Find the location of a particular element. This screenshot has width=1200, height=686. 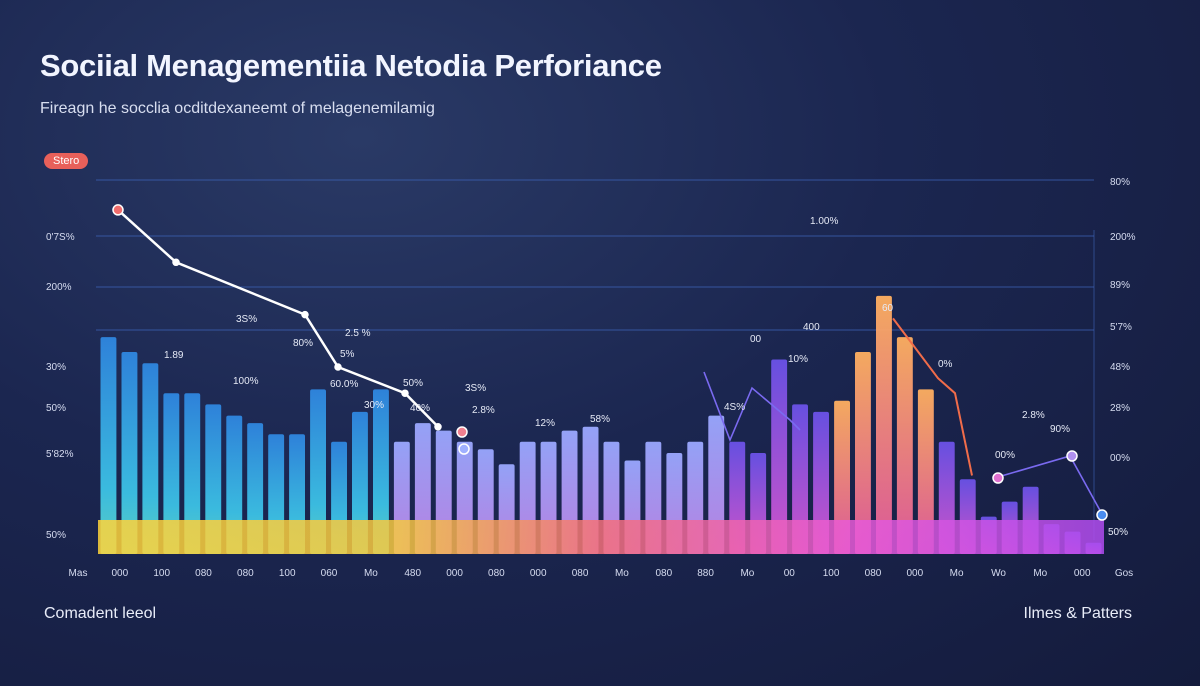

data-label-22: 2.8% is located at coordinates (1033, 415).